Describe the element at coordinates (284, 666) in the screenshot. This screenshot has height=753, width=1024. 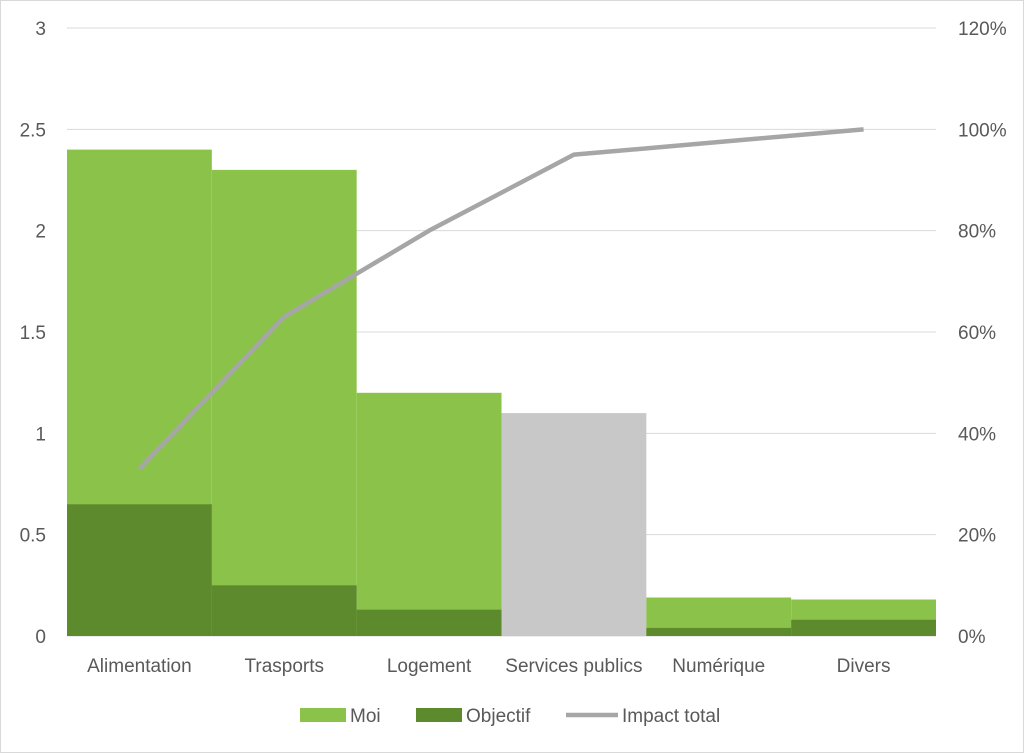
I see `category-label: Trasports` at that location.